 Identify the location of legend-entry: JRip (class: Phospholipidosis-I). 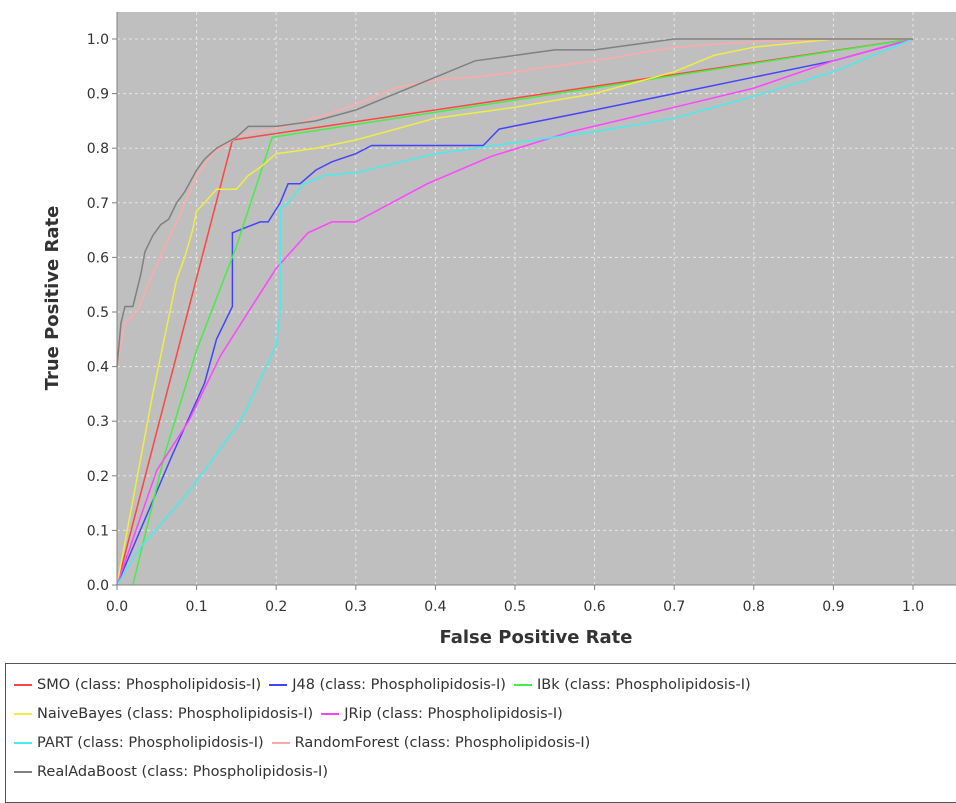
(442, 714).